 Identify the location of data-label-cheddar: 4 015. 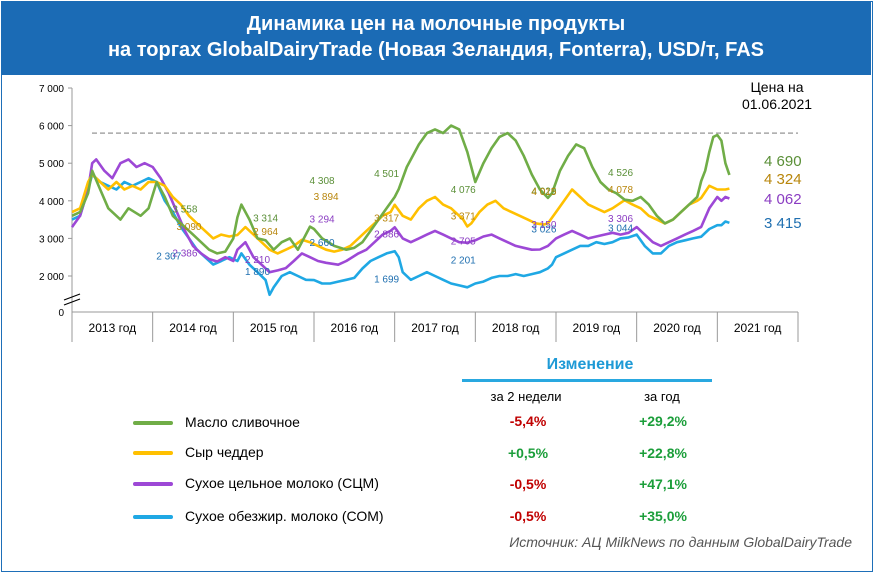
(543, 192).